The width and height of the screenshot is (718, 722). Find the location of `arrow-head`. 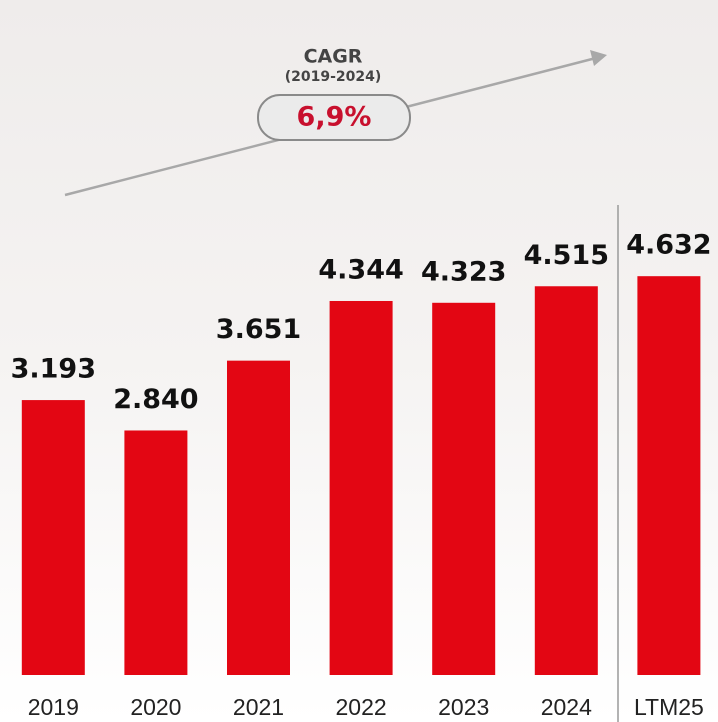

arrow-head is located at coordinates (598, 58).